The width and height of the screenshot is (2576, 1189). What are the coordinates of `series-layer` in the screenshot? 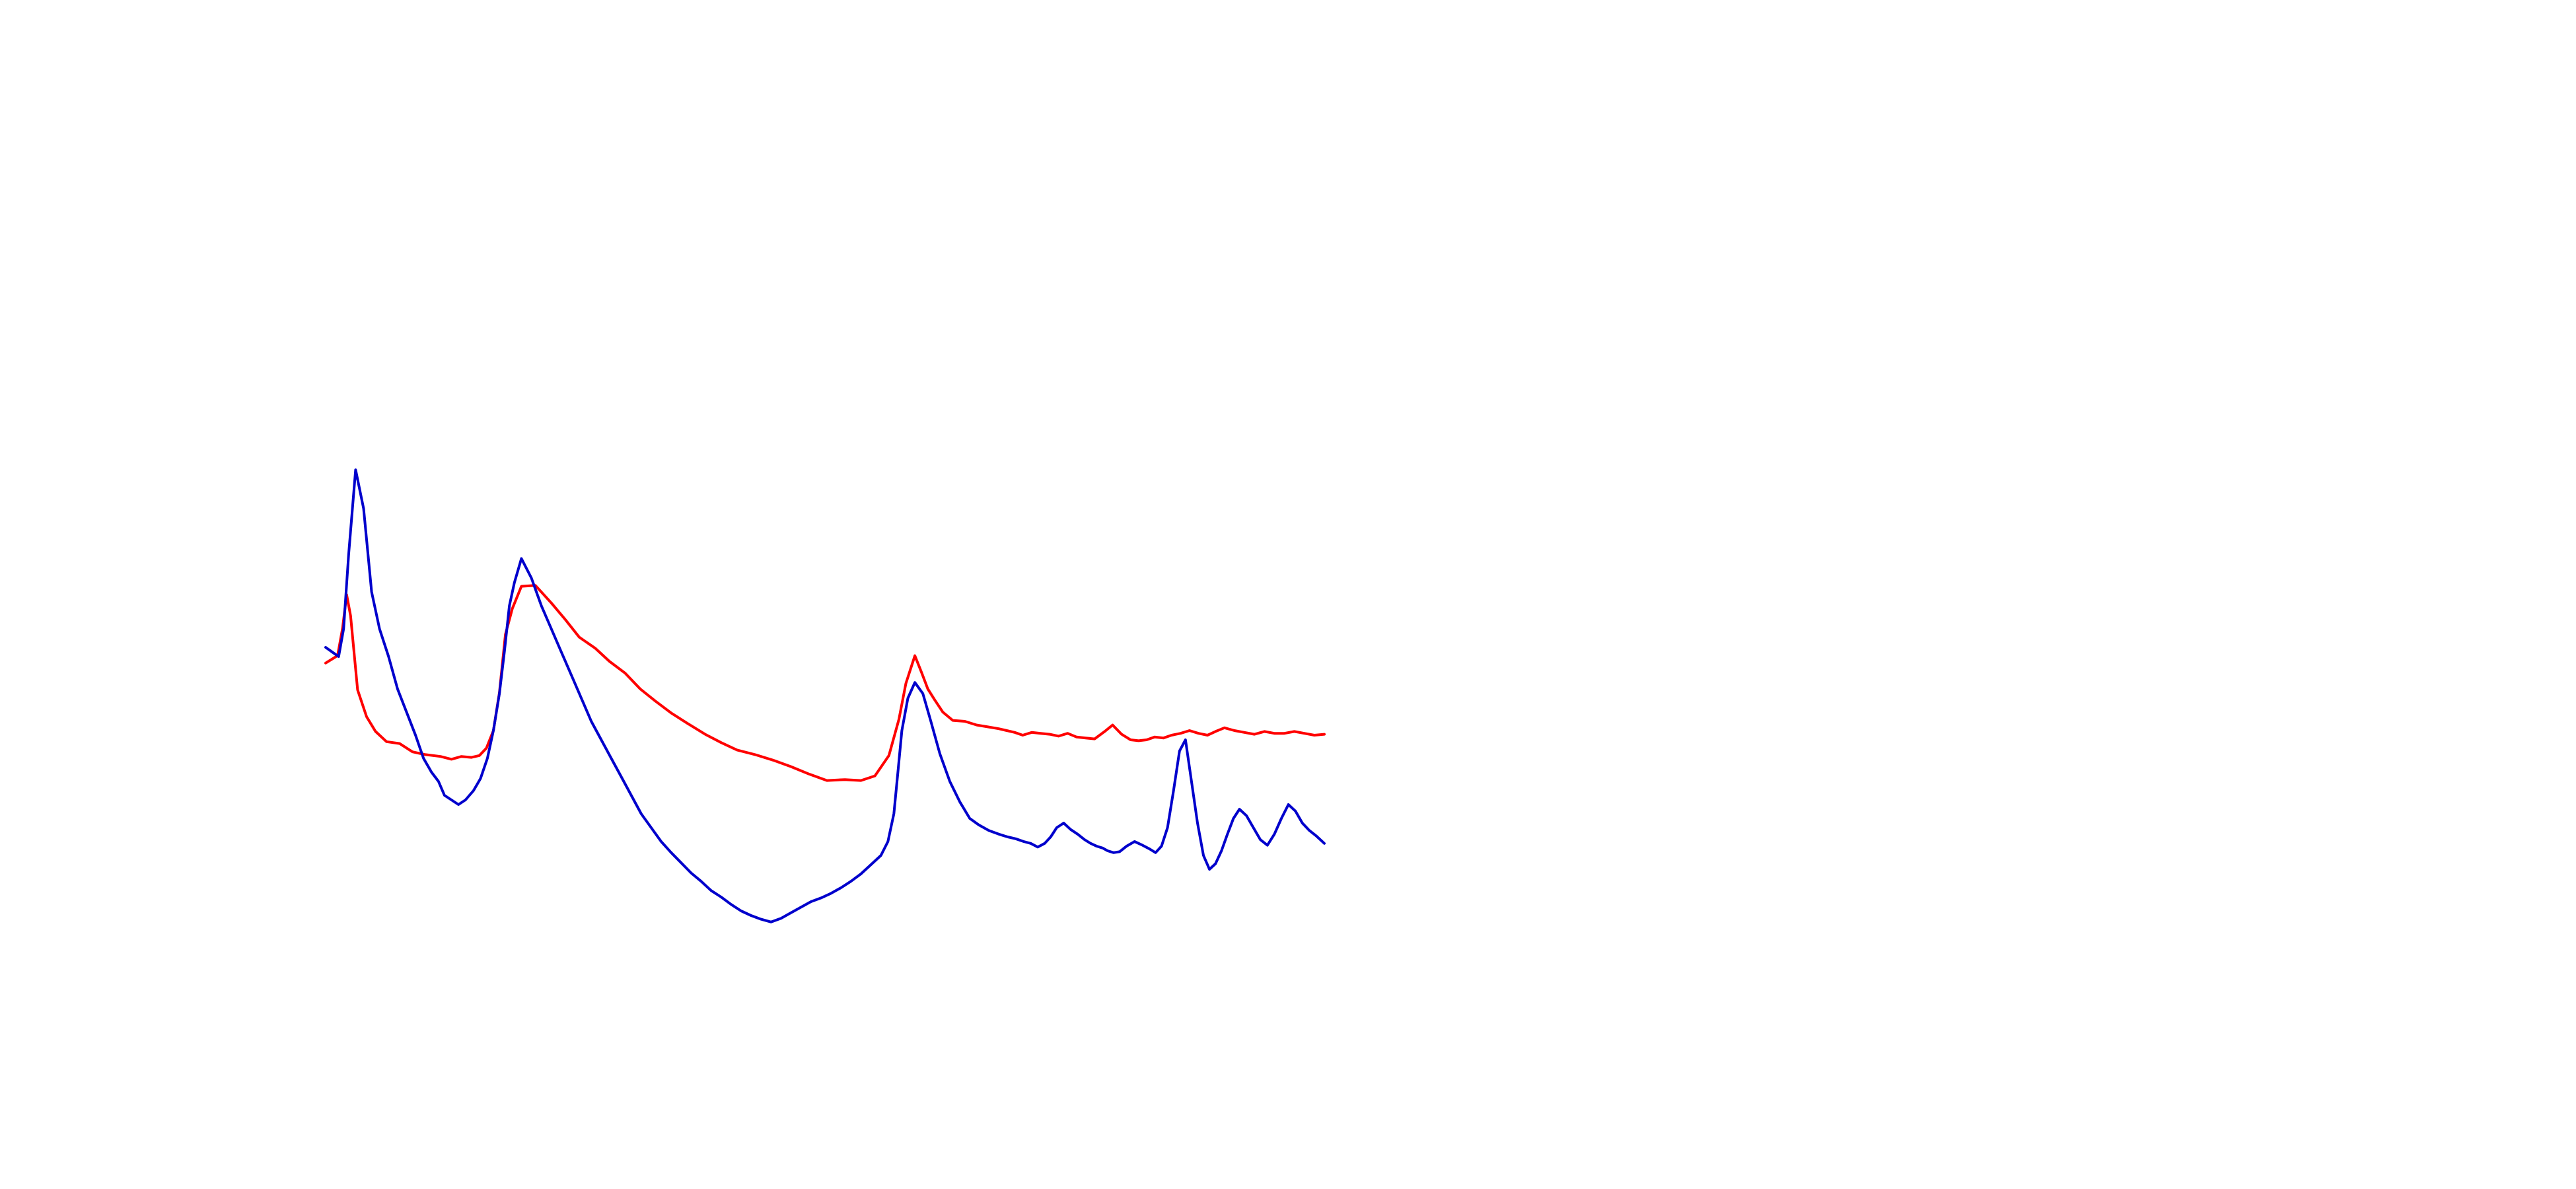 It's located at (825, 695).